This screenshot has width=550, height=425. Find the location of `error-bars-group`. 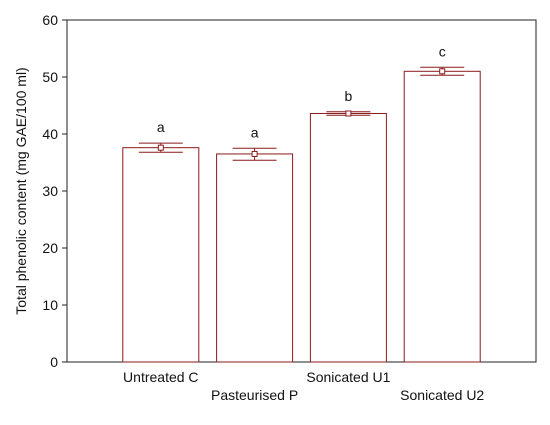

error-bars-group is located at coordinates (301, 113).